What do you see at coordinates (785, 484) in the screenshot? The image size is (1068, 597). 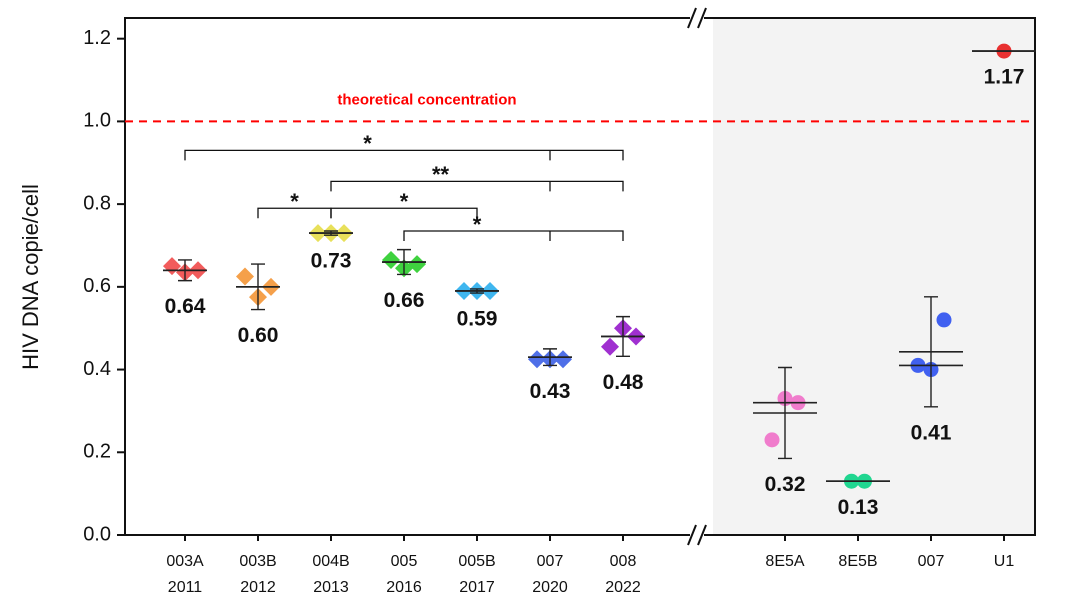 I see `value-label: 0.32` at bounding box center [785, 484].